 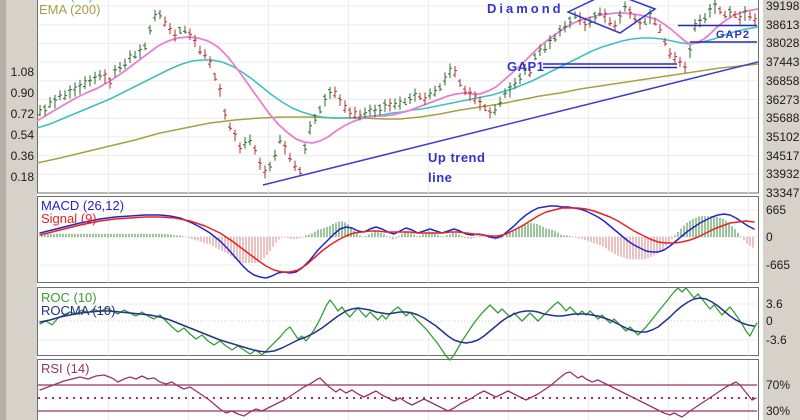 What do you see at coordinates (776, 210) in the screenshot?
I see `axis-tick-label: 665` at bounding box center [776, 210].